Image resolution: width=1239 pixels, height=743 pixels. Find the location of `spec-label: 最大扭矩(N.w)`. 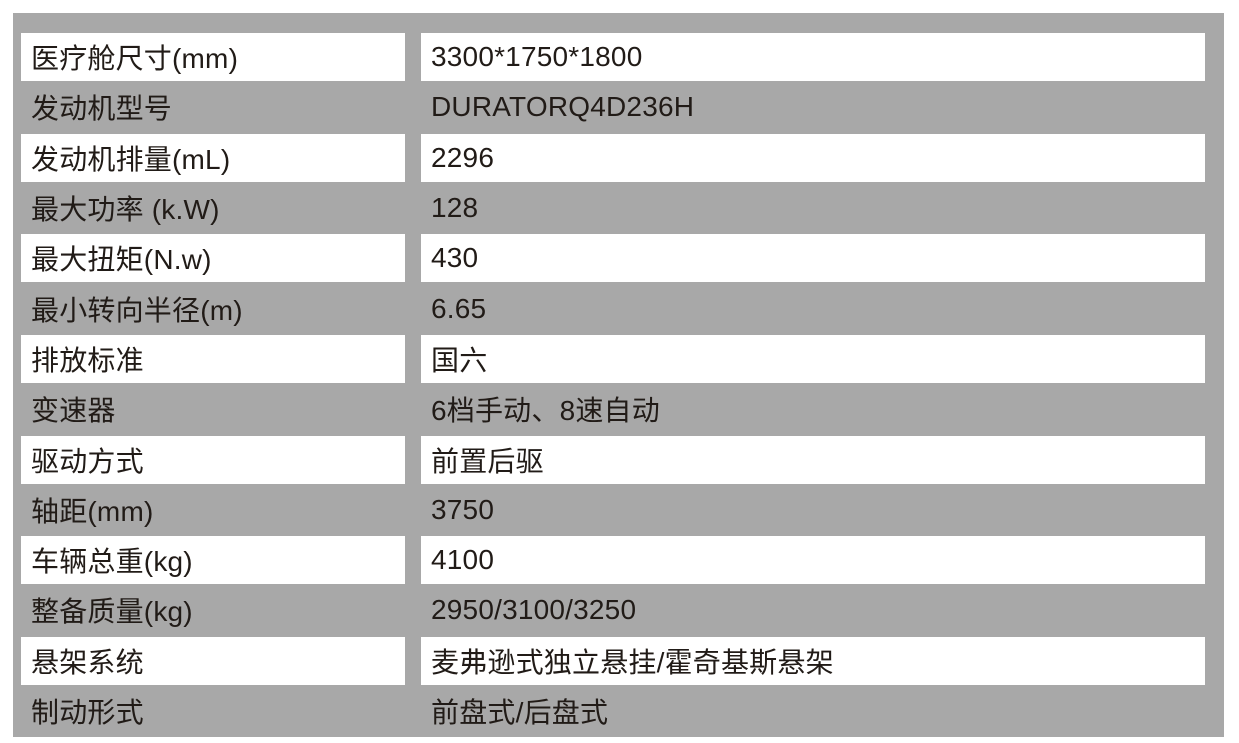

spec-label: 最大扭矩(N.w) is located at coordinates (121, 260).